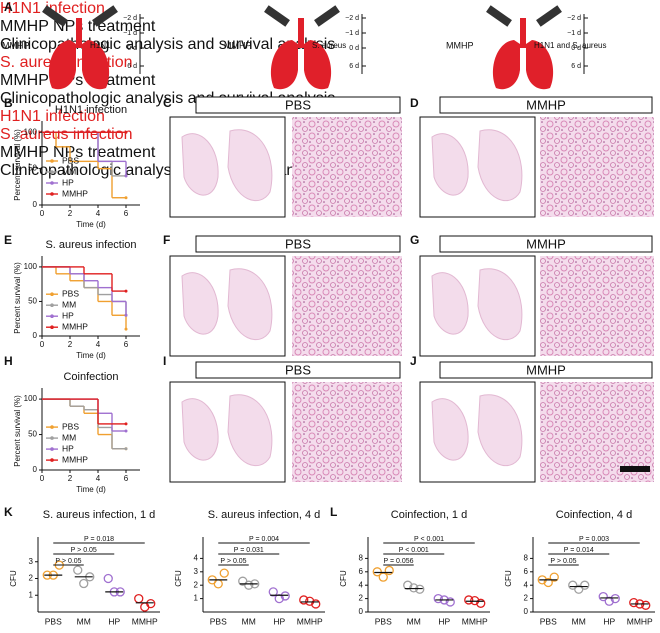 Image resolution: width=660 pixels, height=633 pixels. I want to click on legend-label: PBS, so click(70, 293).